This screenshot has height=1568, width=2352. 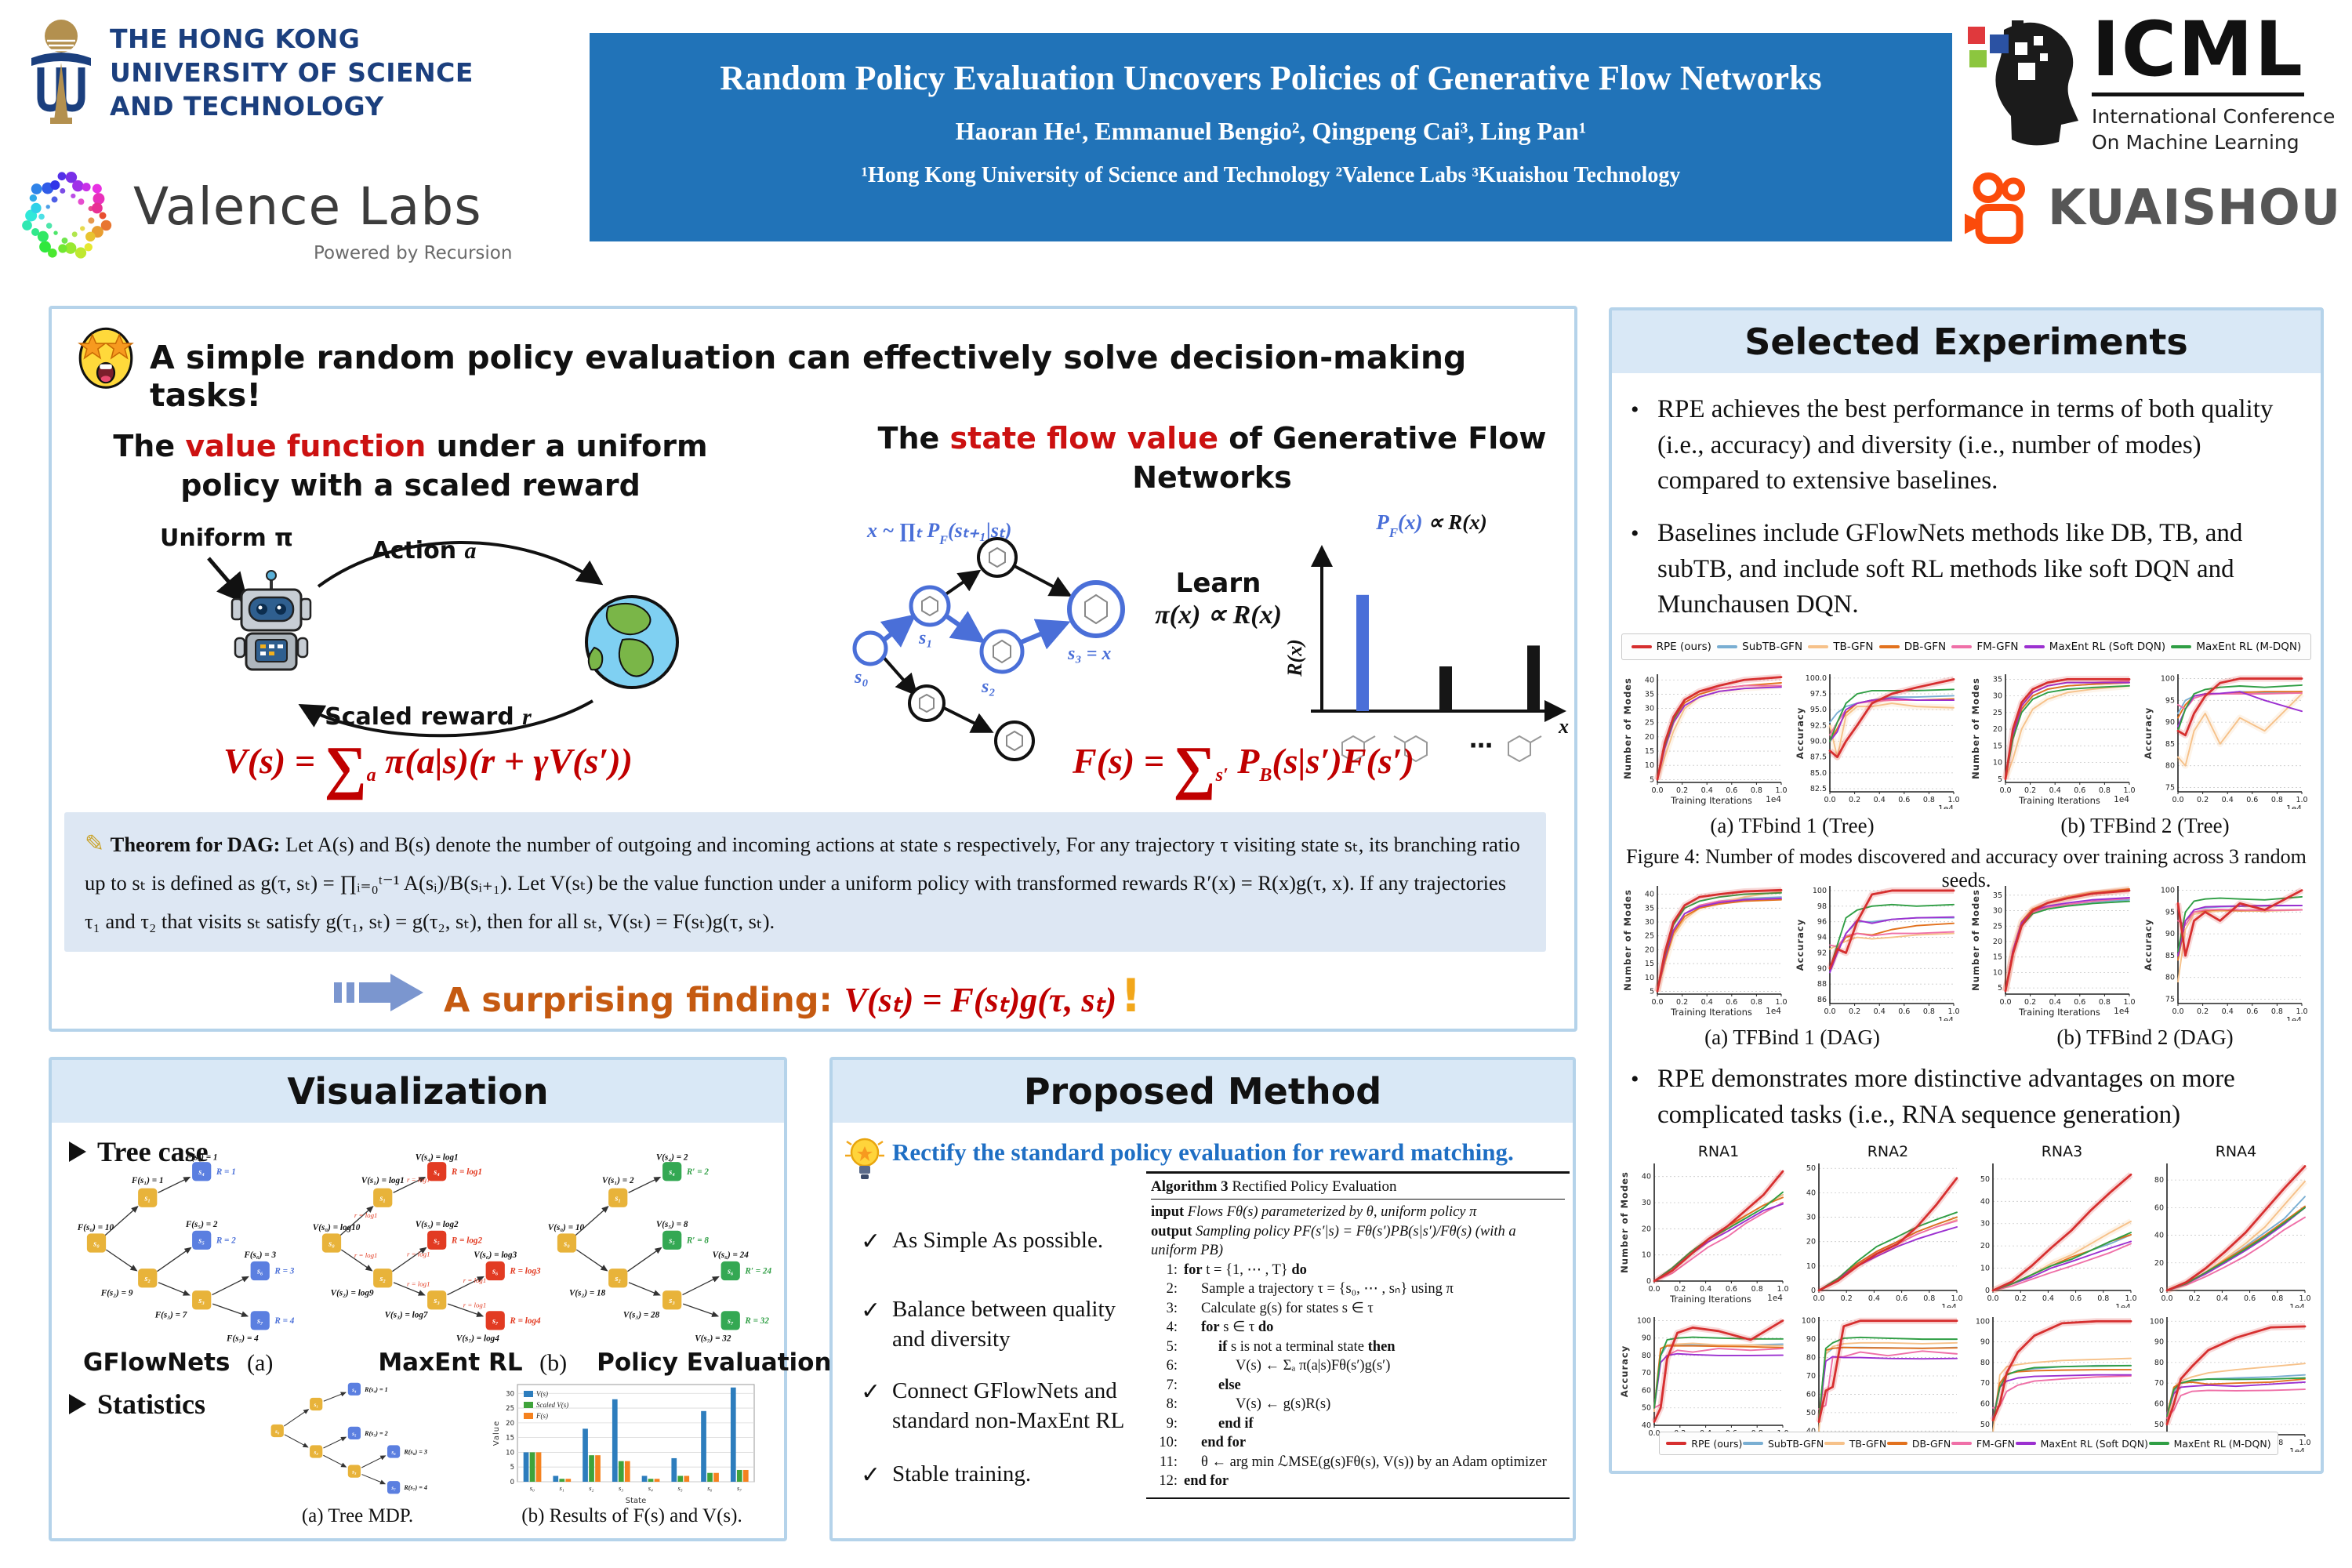 What do you see at coordinates (393, 1487) in the screenshot?
I see `svg-text: s₇` at bounding box center [393, 1487].